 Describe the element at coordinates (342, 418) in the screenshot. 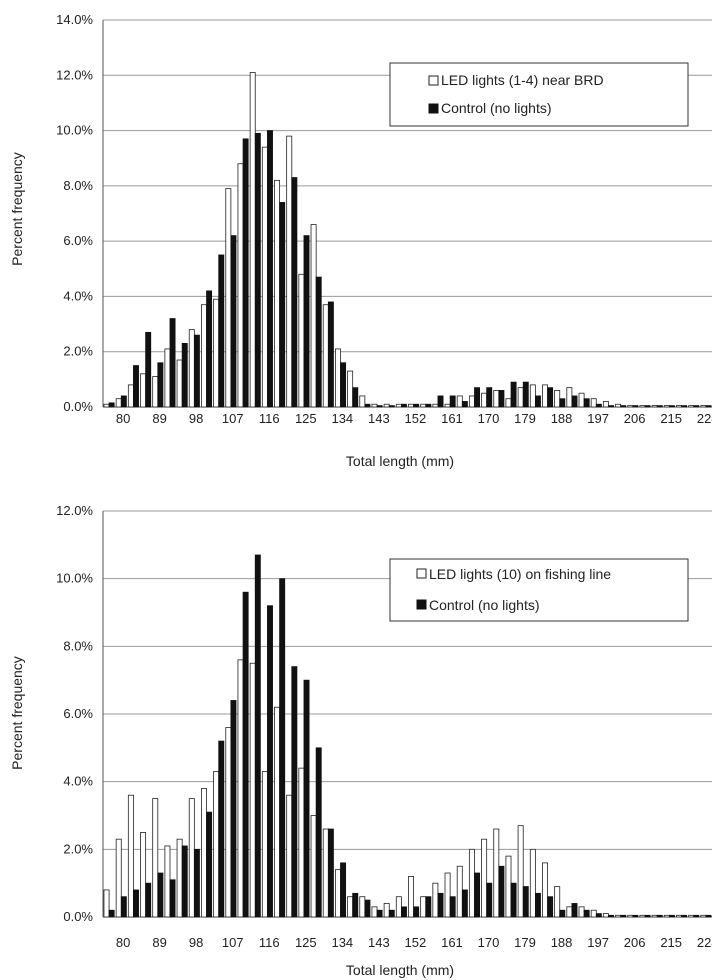

I see `x-tick-label: 134` at that location.